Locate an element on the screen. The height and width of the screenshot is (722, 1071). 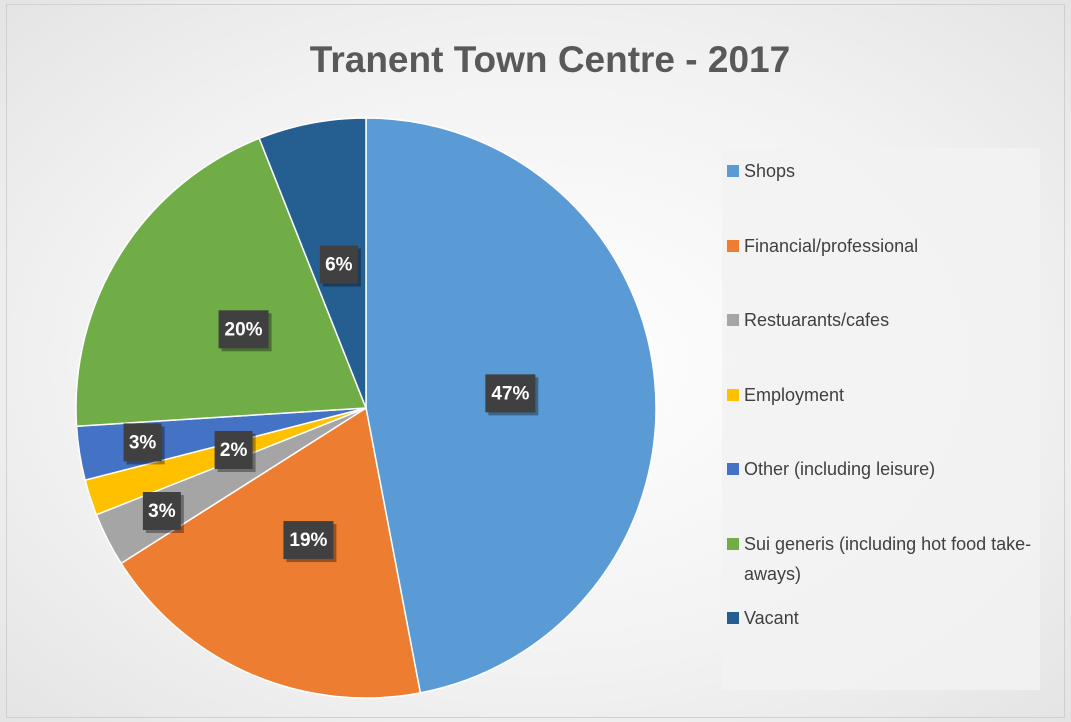
legend-entry: Vacant is located at coordinates (879, 618).